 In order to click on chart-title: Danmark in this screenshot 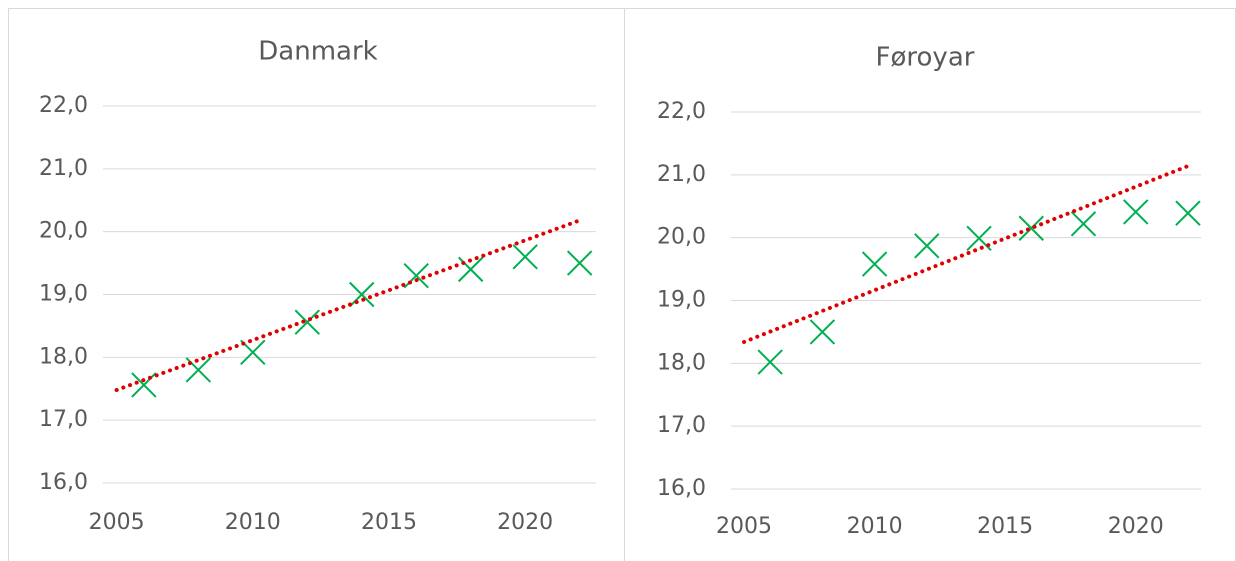, I will do `click(317, 52)`.